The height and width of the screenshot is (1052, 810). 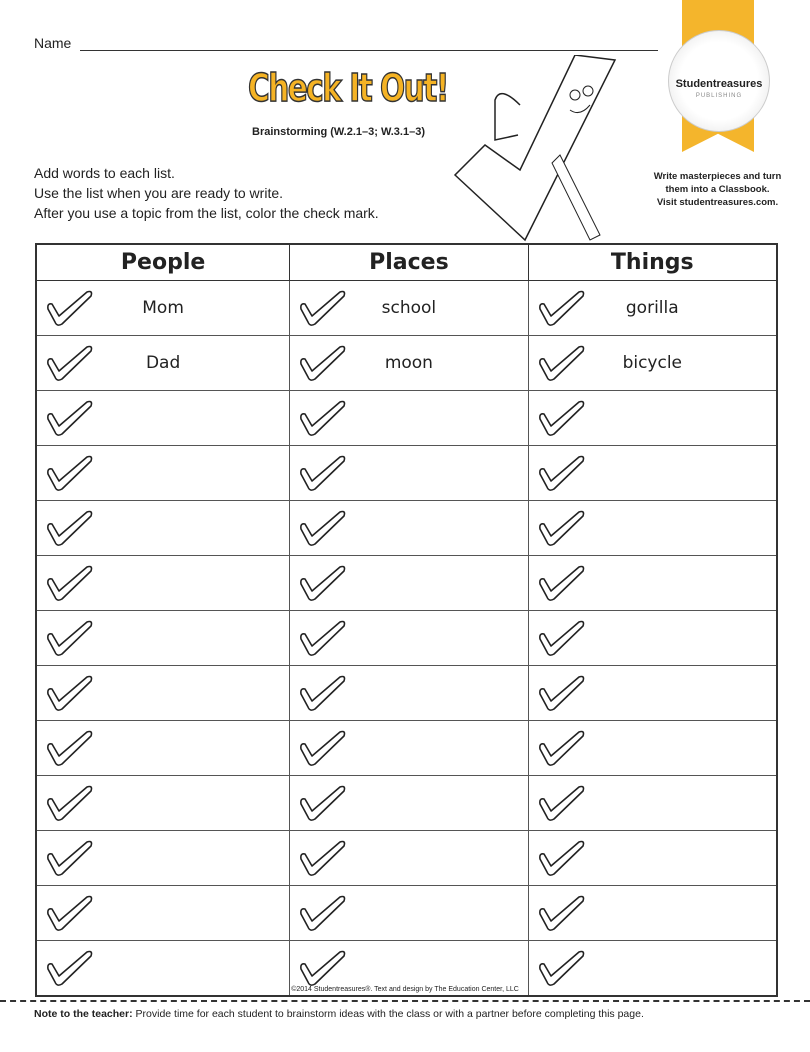 I want to click on header-places: Places, so click(x=409, y=262).